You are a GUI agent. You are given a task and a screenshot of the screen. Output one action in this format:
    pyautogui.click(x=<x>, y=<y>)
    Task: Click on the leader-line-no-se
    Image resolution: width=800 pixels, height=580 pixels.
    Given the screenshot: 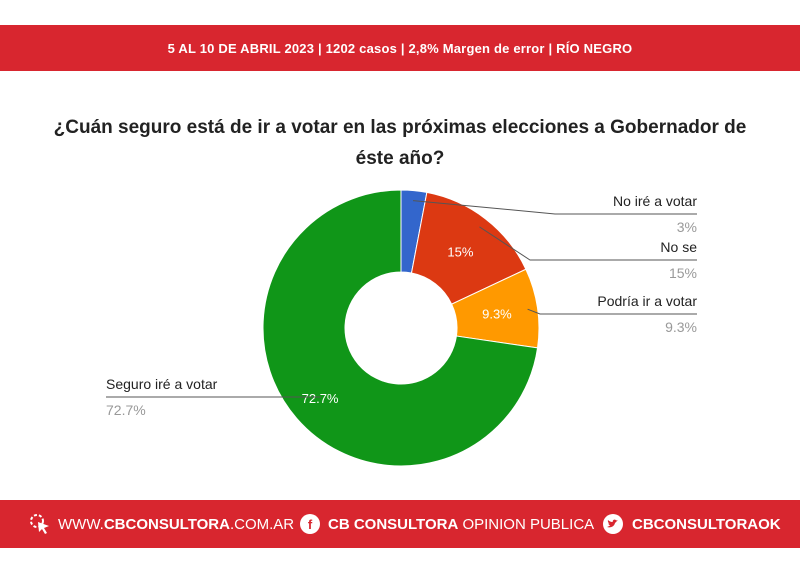 What is the action you would take?
    pyautogui.click(x=588, y=243)
    